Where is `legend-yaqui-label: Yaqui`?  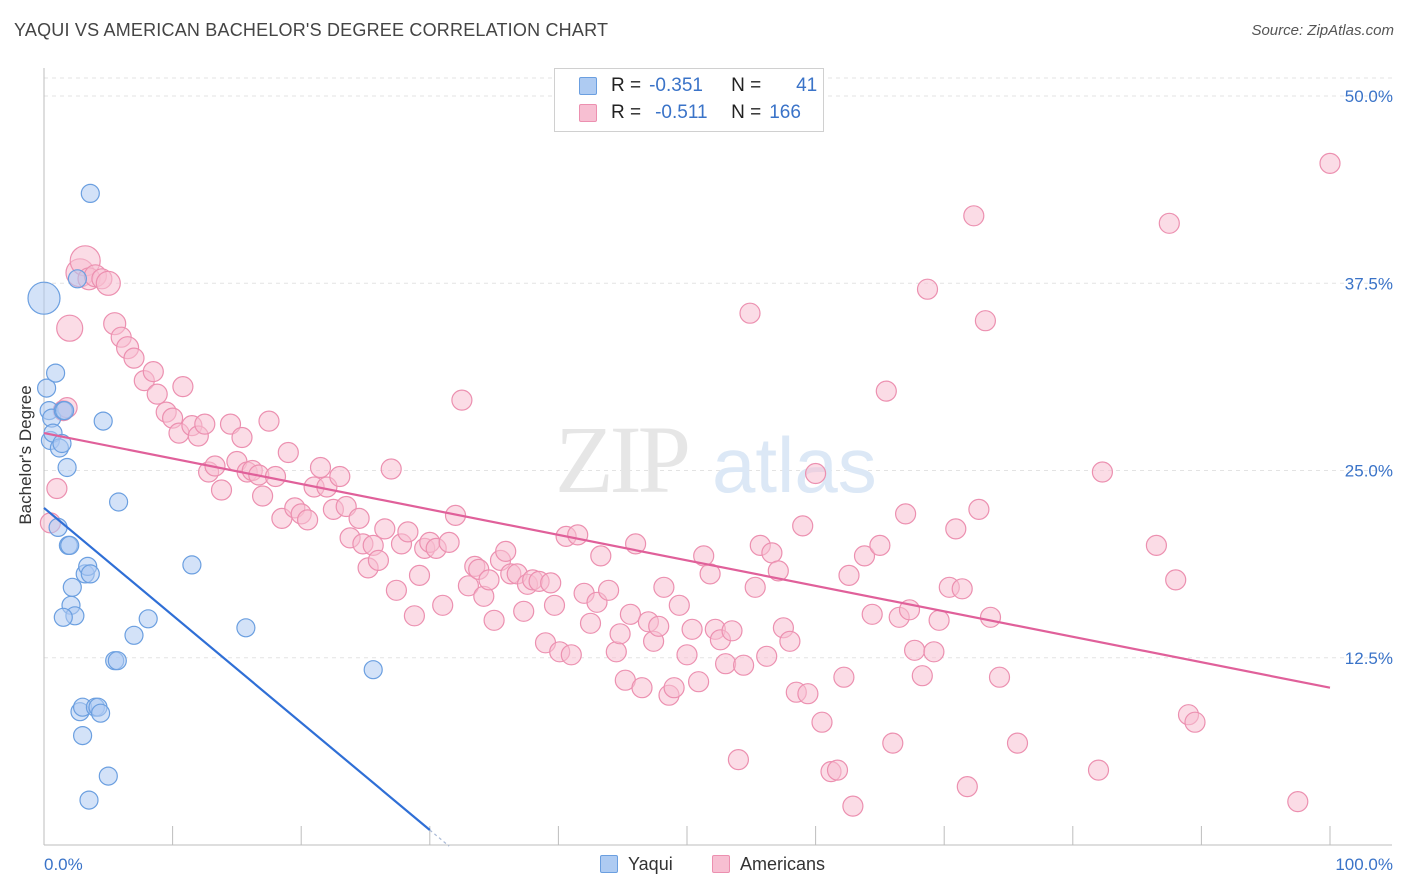
legend-yaqui-label: Yaqui is located at coordinates (650, 863).